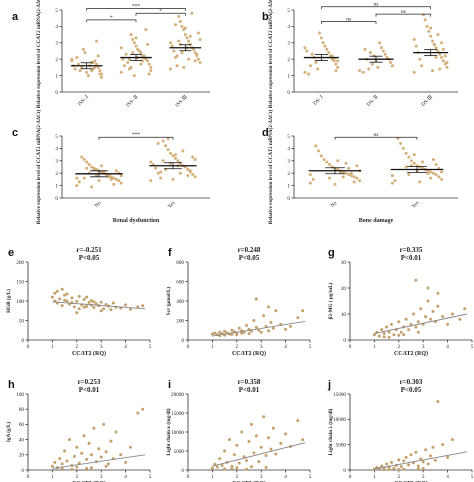 The width and height of the screenshot is (474, 482). Describe the element at coordinates (212, 347) in the screenshot. I see `x-tick-label-f-1: 1` at that location.